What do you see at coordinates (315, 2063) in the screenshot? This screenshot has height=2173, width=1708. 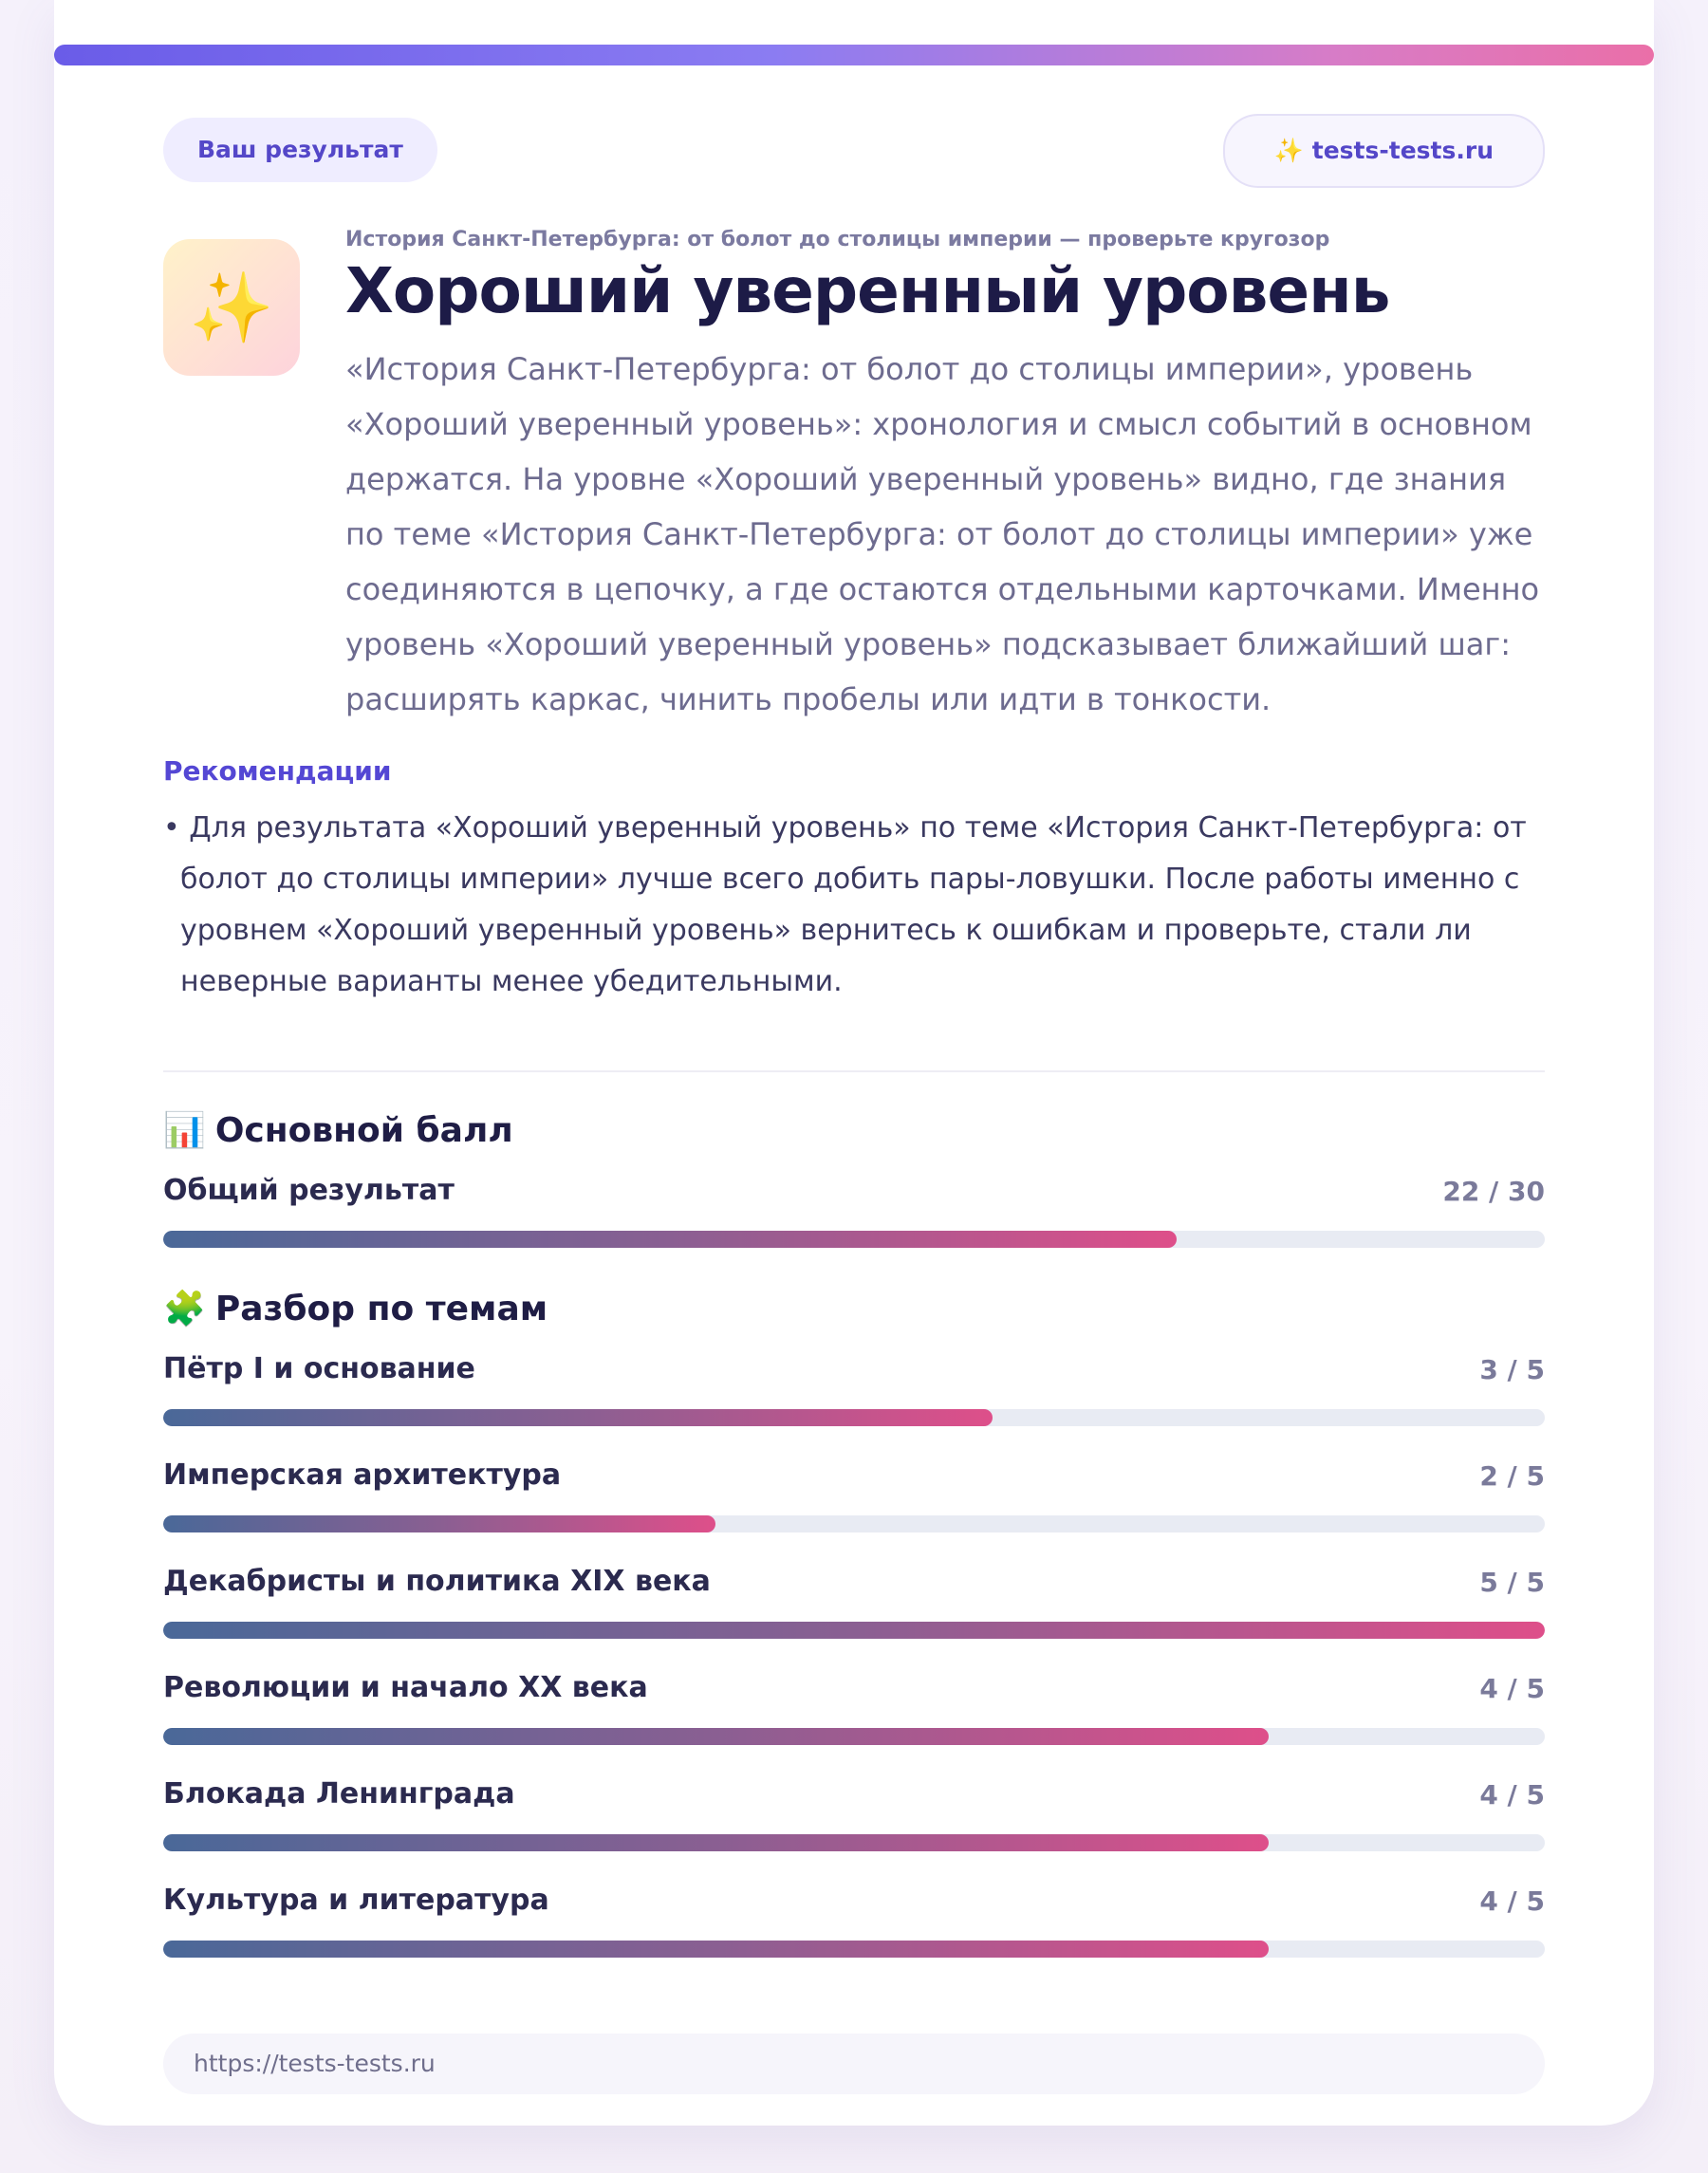 I see `footer-url: https://tests-tests.ru` at bounding box center [315, 2063].